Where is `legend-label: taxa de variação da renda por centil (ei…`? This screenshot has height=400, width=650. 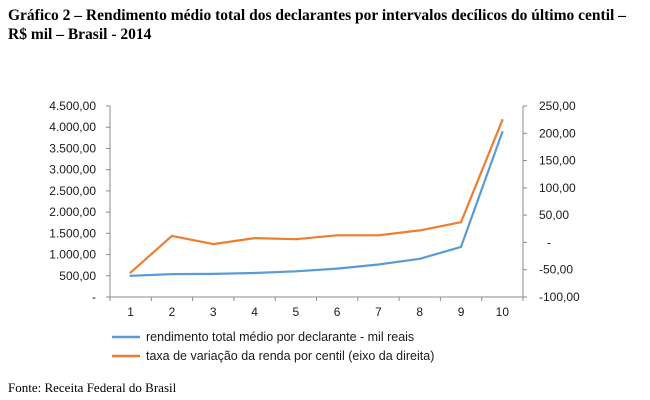
legend-label: taxa de variação da renda por centil (ei… is located at coordinates (290, 356).